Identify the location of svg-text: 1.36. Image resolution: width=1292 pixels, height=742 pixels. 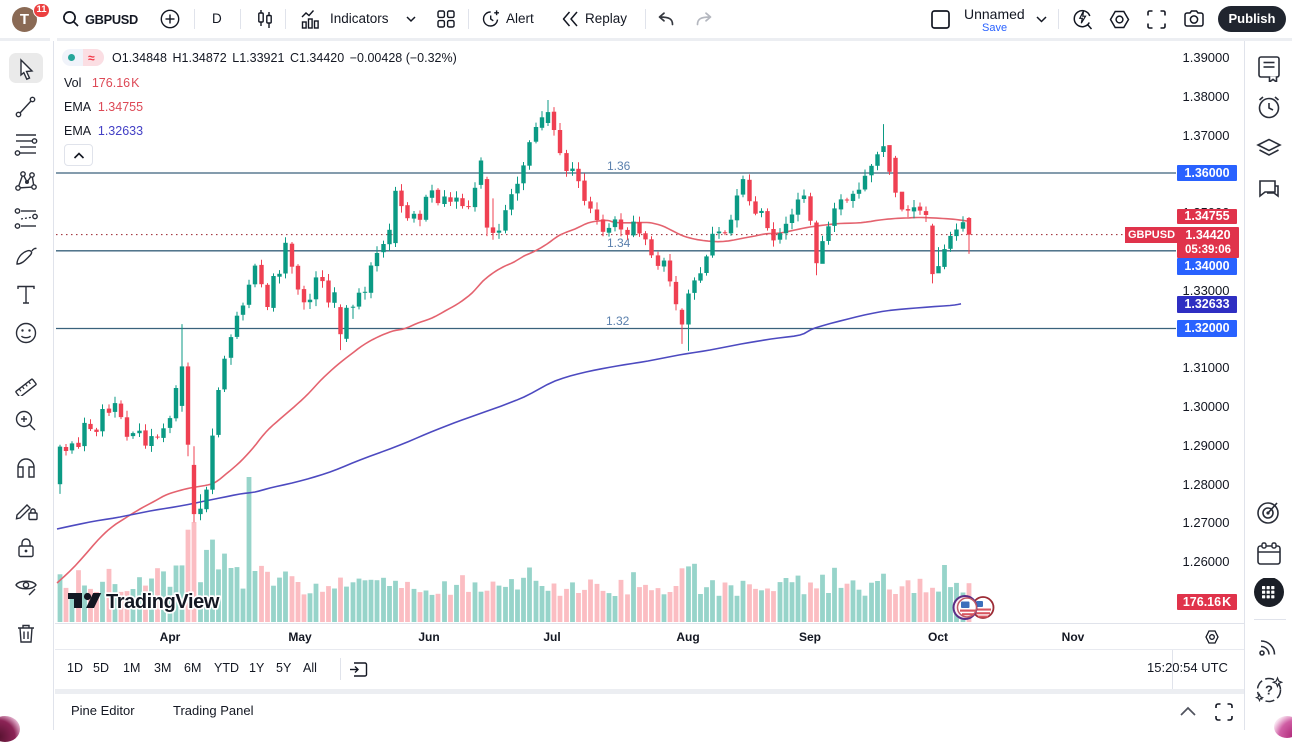
(619, 166).